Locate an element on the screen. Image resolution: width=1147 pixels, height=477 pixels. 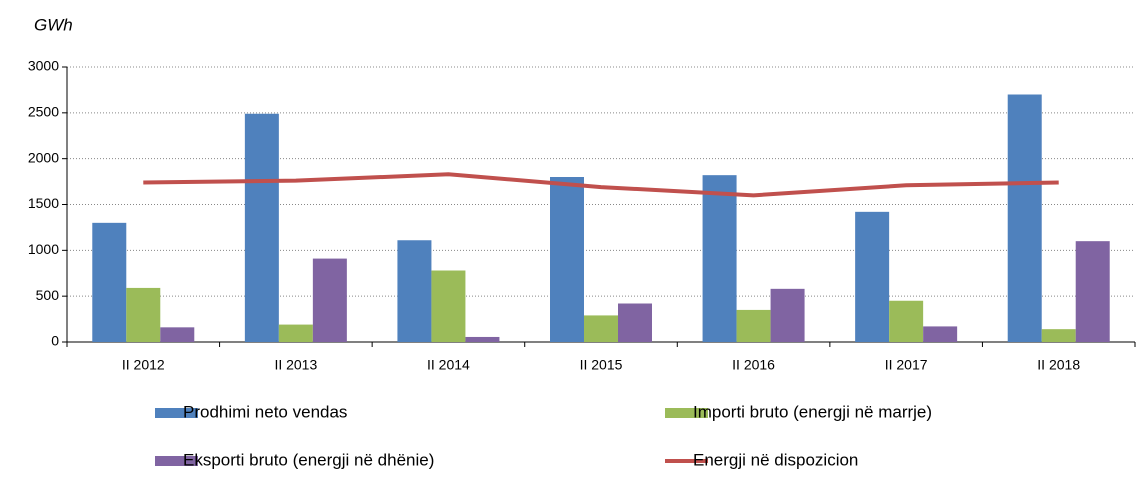
y-tick-label: 500 is located at coordinates (48, 295).